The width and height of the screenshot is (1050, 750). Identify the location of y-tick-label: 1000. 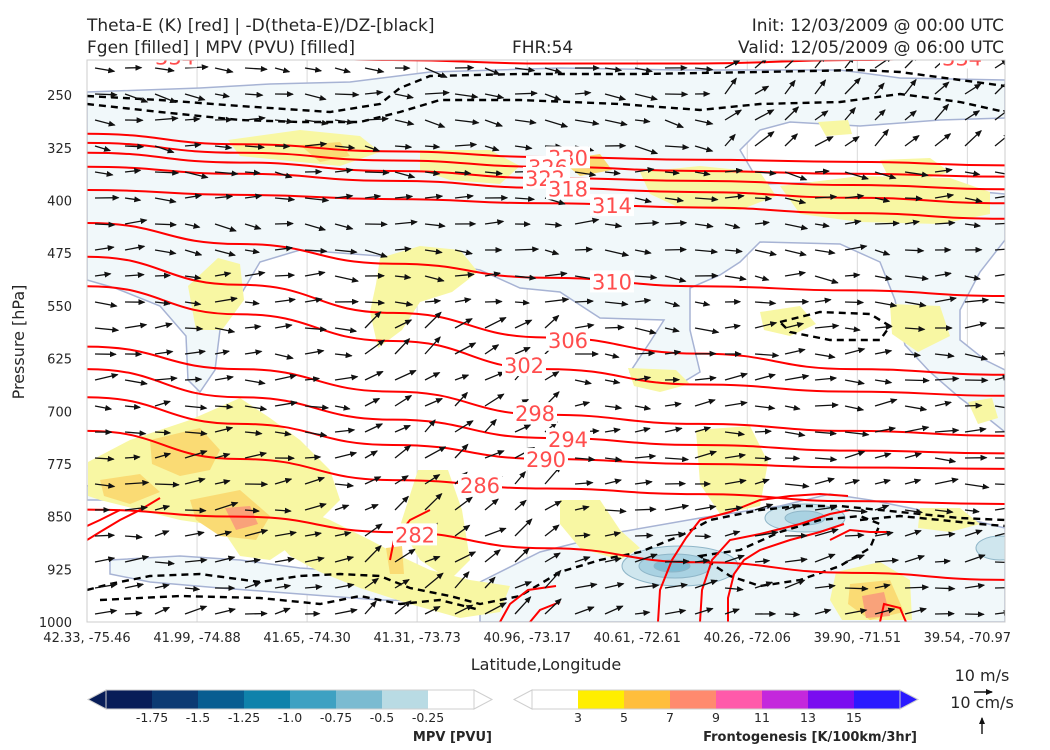
(55, 623).